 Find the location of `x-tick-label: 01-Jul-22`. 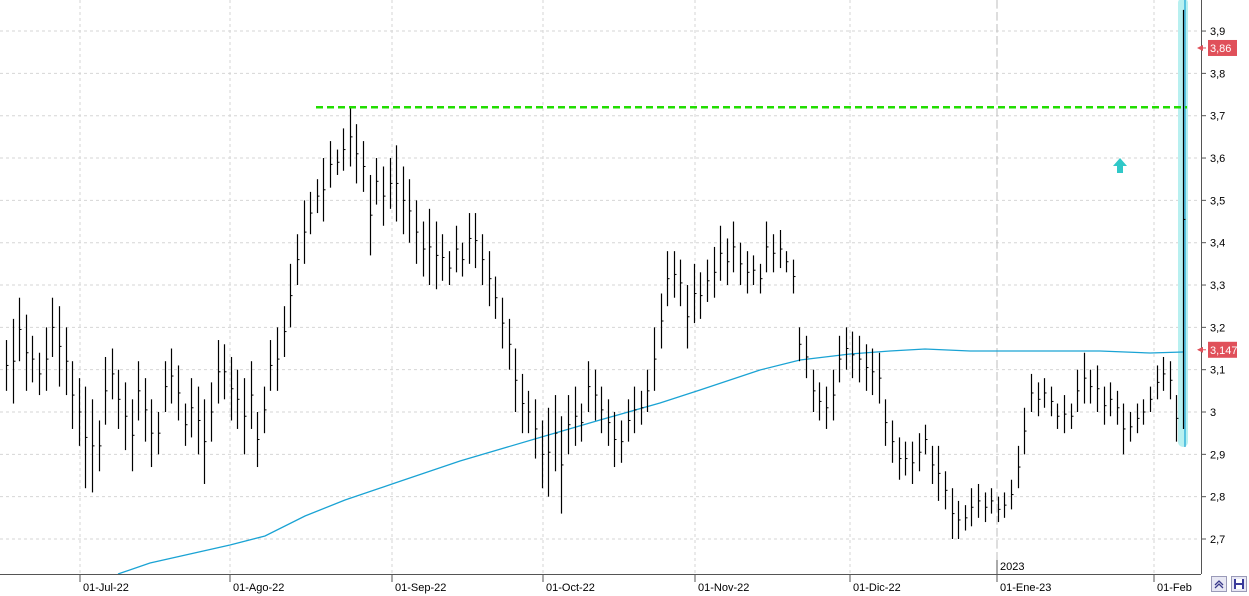

x-tick-label: 01-Jul-22 is located at coordinates (106, 588).